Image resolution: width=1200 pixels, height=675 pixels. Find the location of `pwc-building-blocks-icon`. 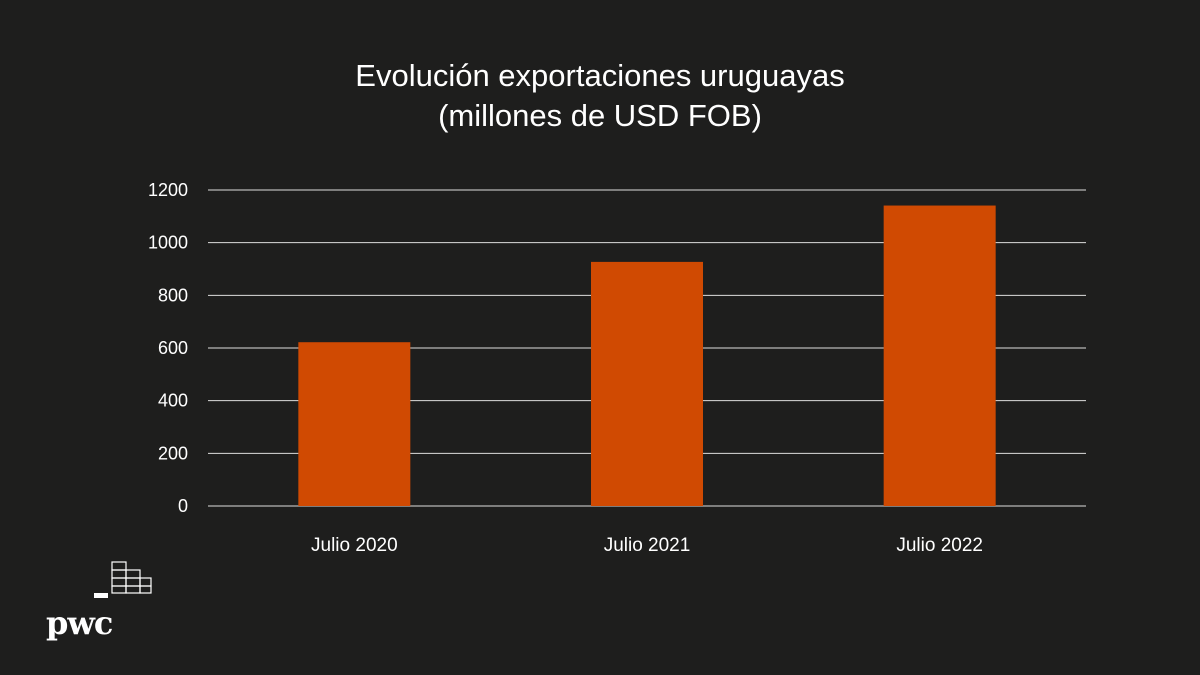

pwc-building-blocks-icon is located at coordinates (131, 577).